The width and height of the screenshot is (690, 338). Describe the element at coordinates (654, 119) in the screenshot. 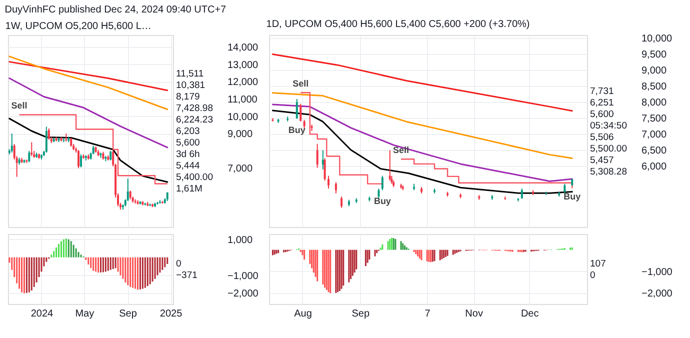

I see `y-tick-label: 7,500` at that location.